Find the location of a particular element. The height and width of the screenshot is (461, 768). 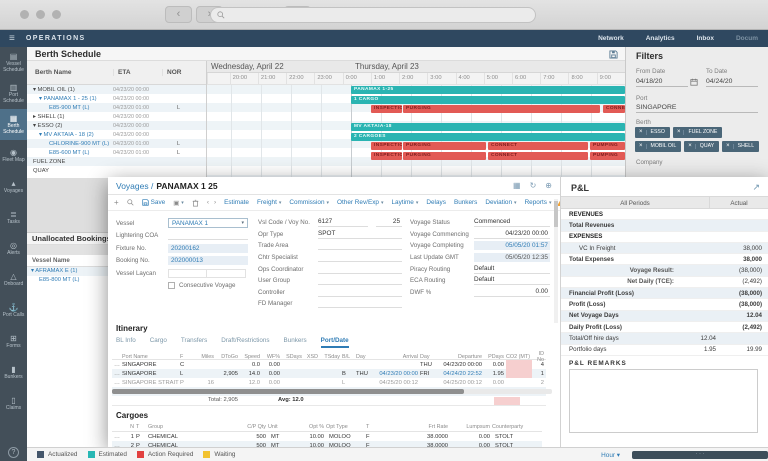

gantt-bar-vessel: PANAMAX 1-25 is located at coordinates (488, 90).